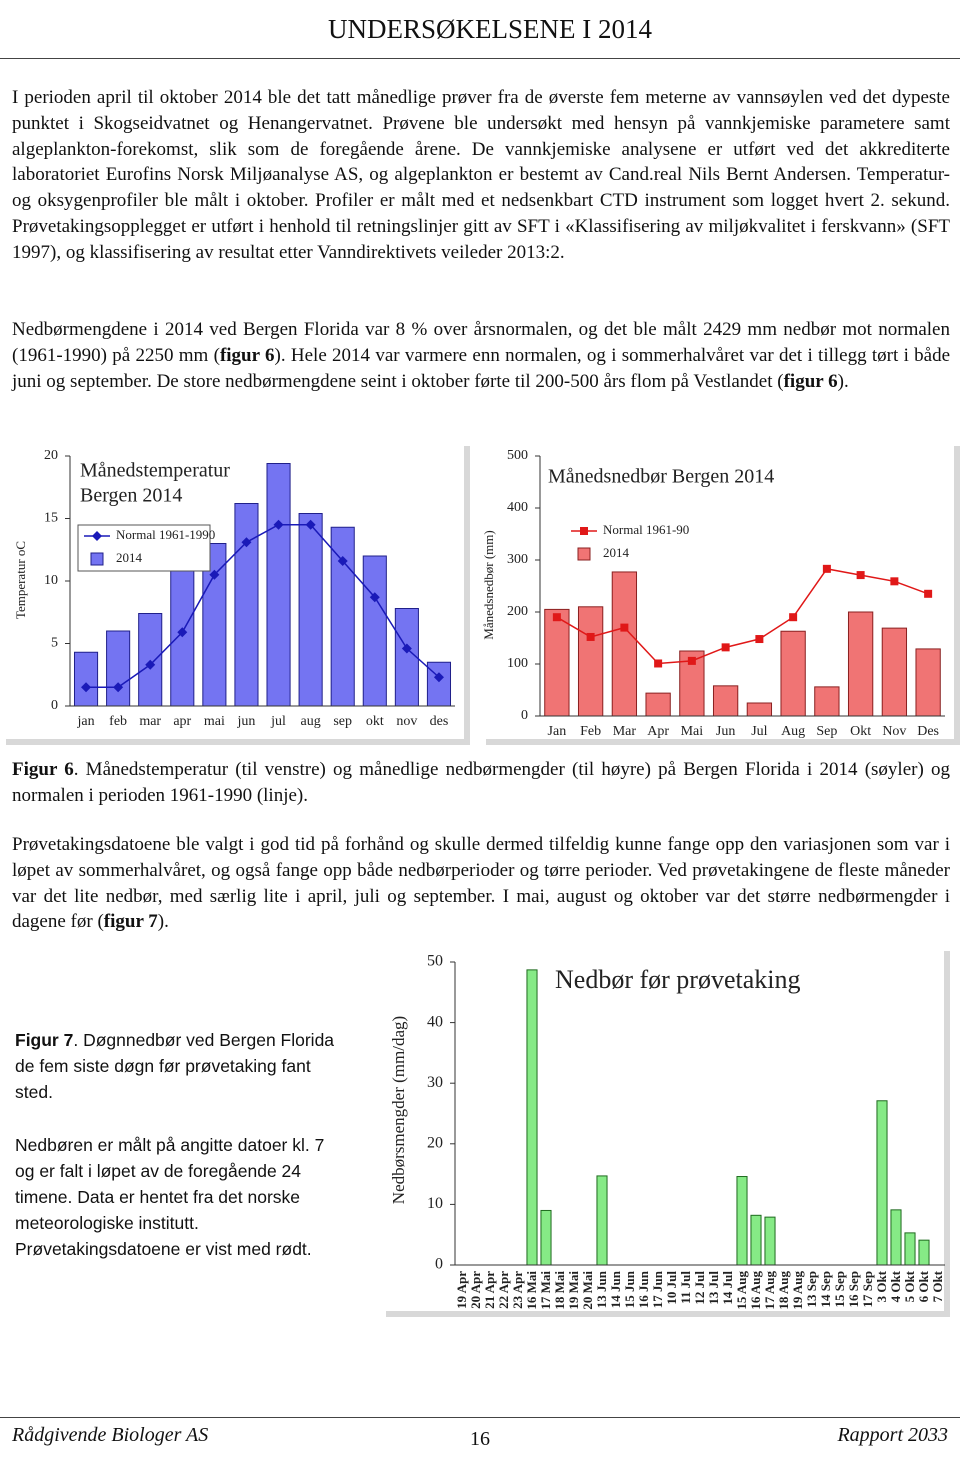 The image size is (960, 1458). I want to click on y-tick-label: 300, so click(517, 559).